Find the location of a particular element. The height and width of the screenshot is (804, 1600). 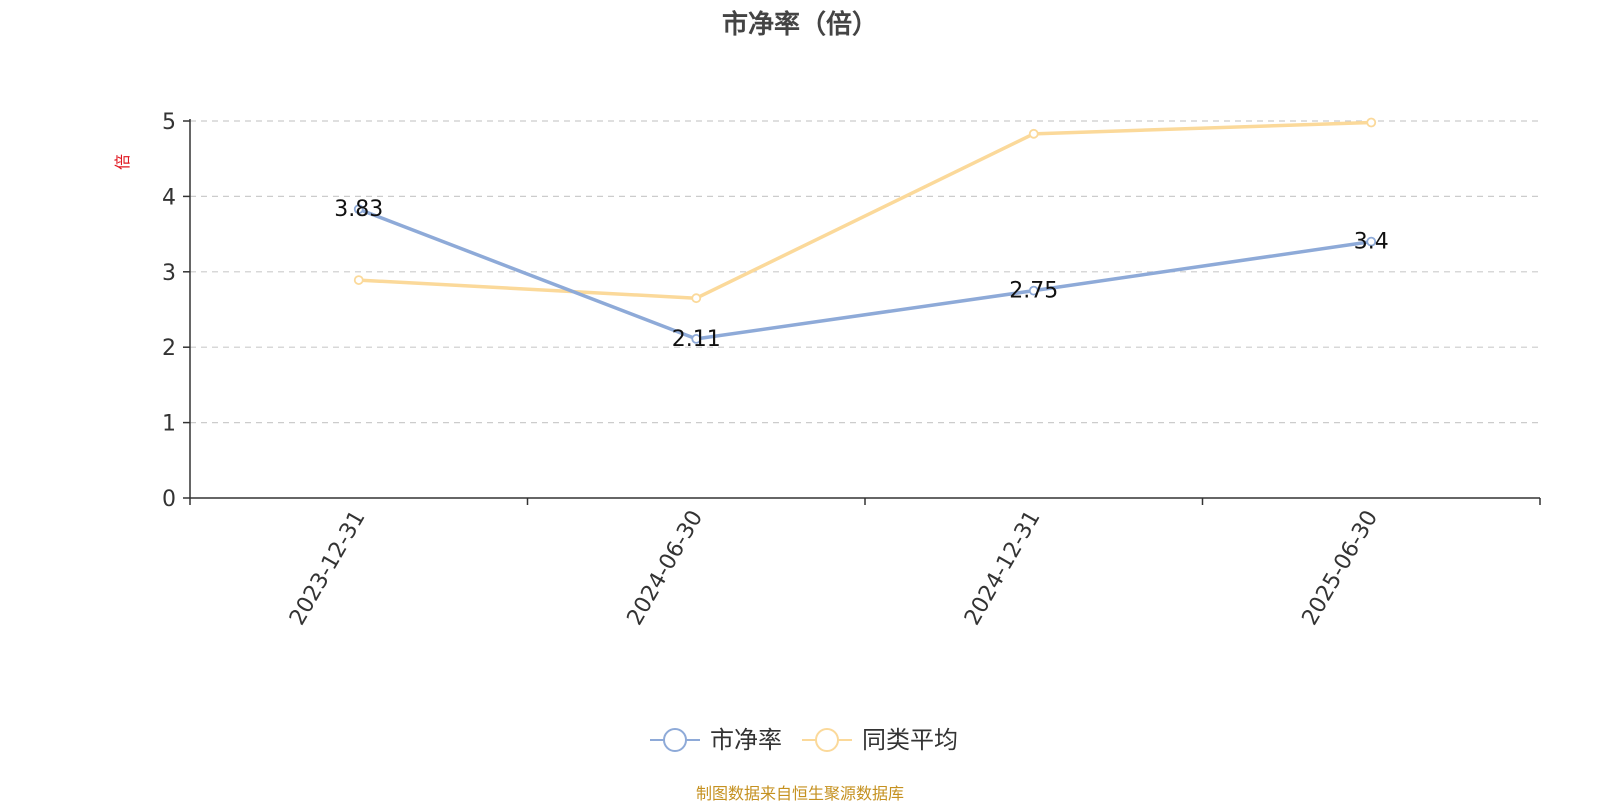

data-label: 2.75 is located at coordinates (1033, 291).